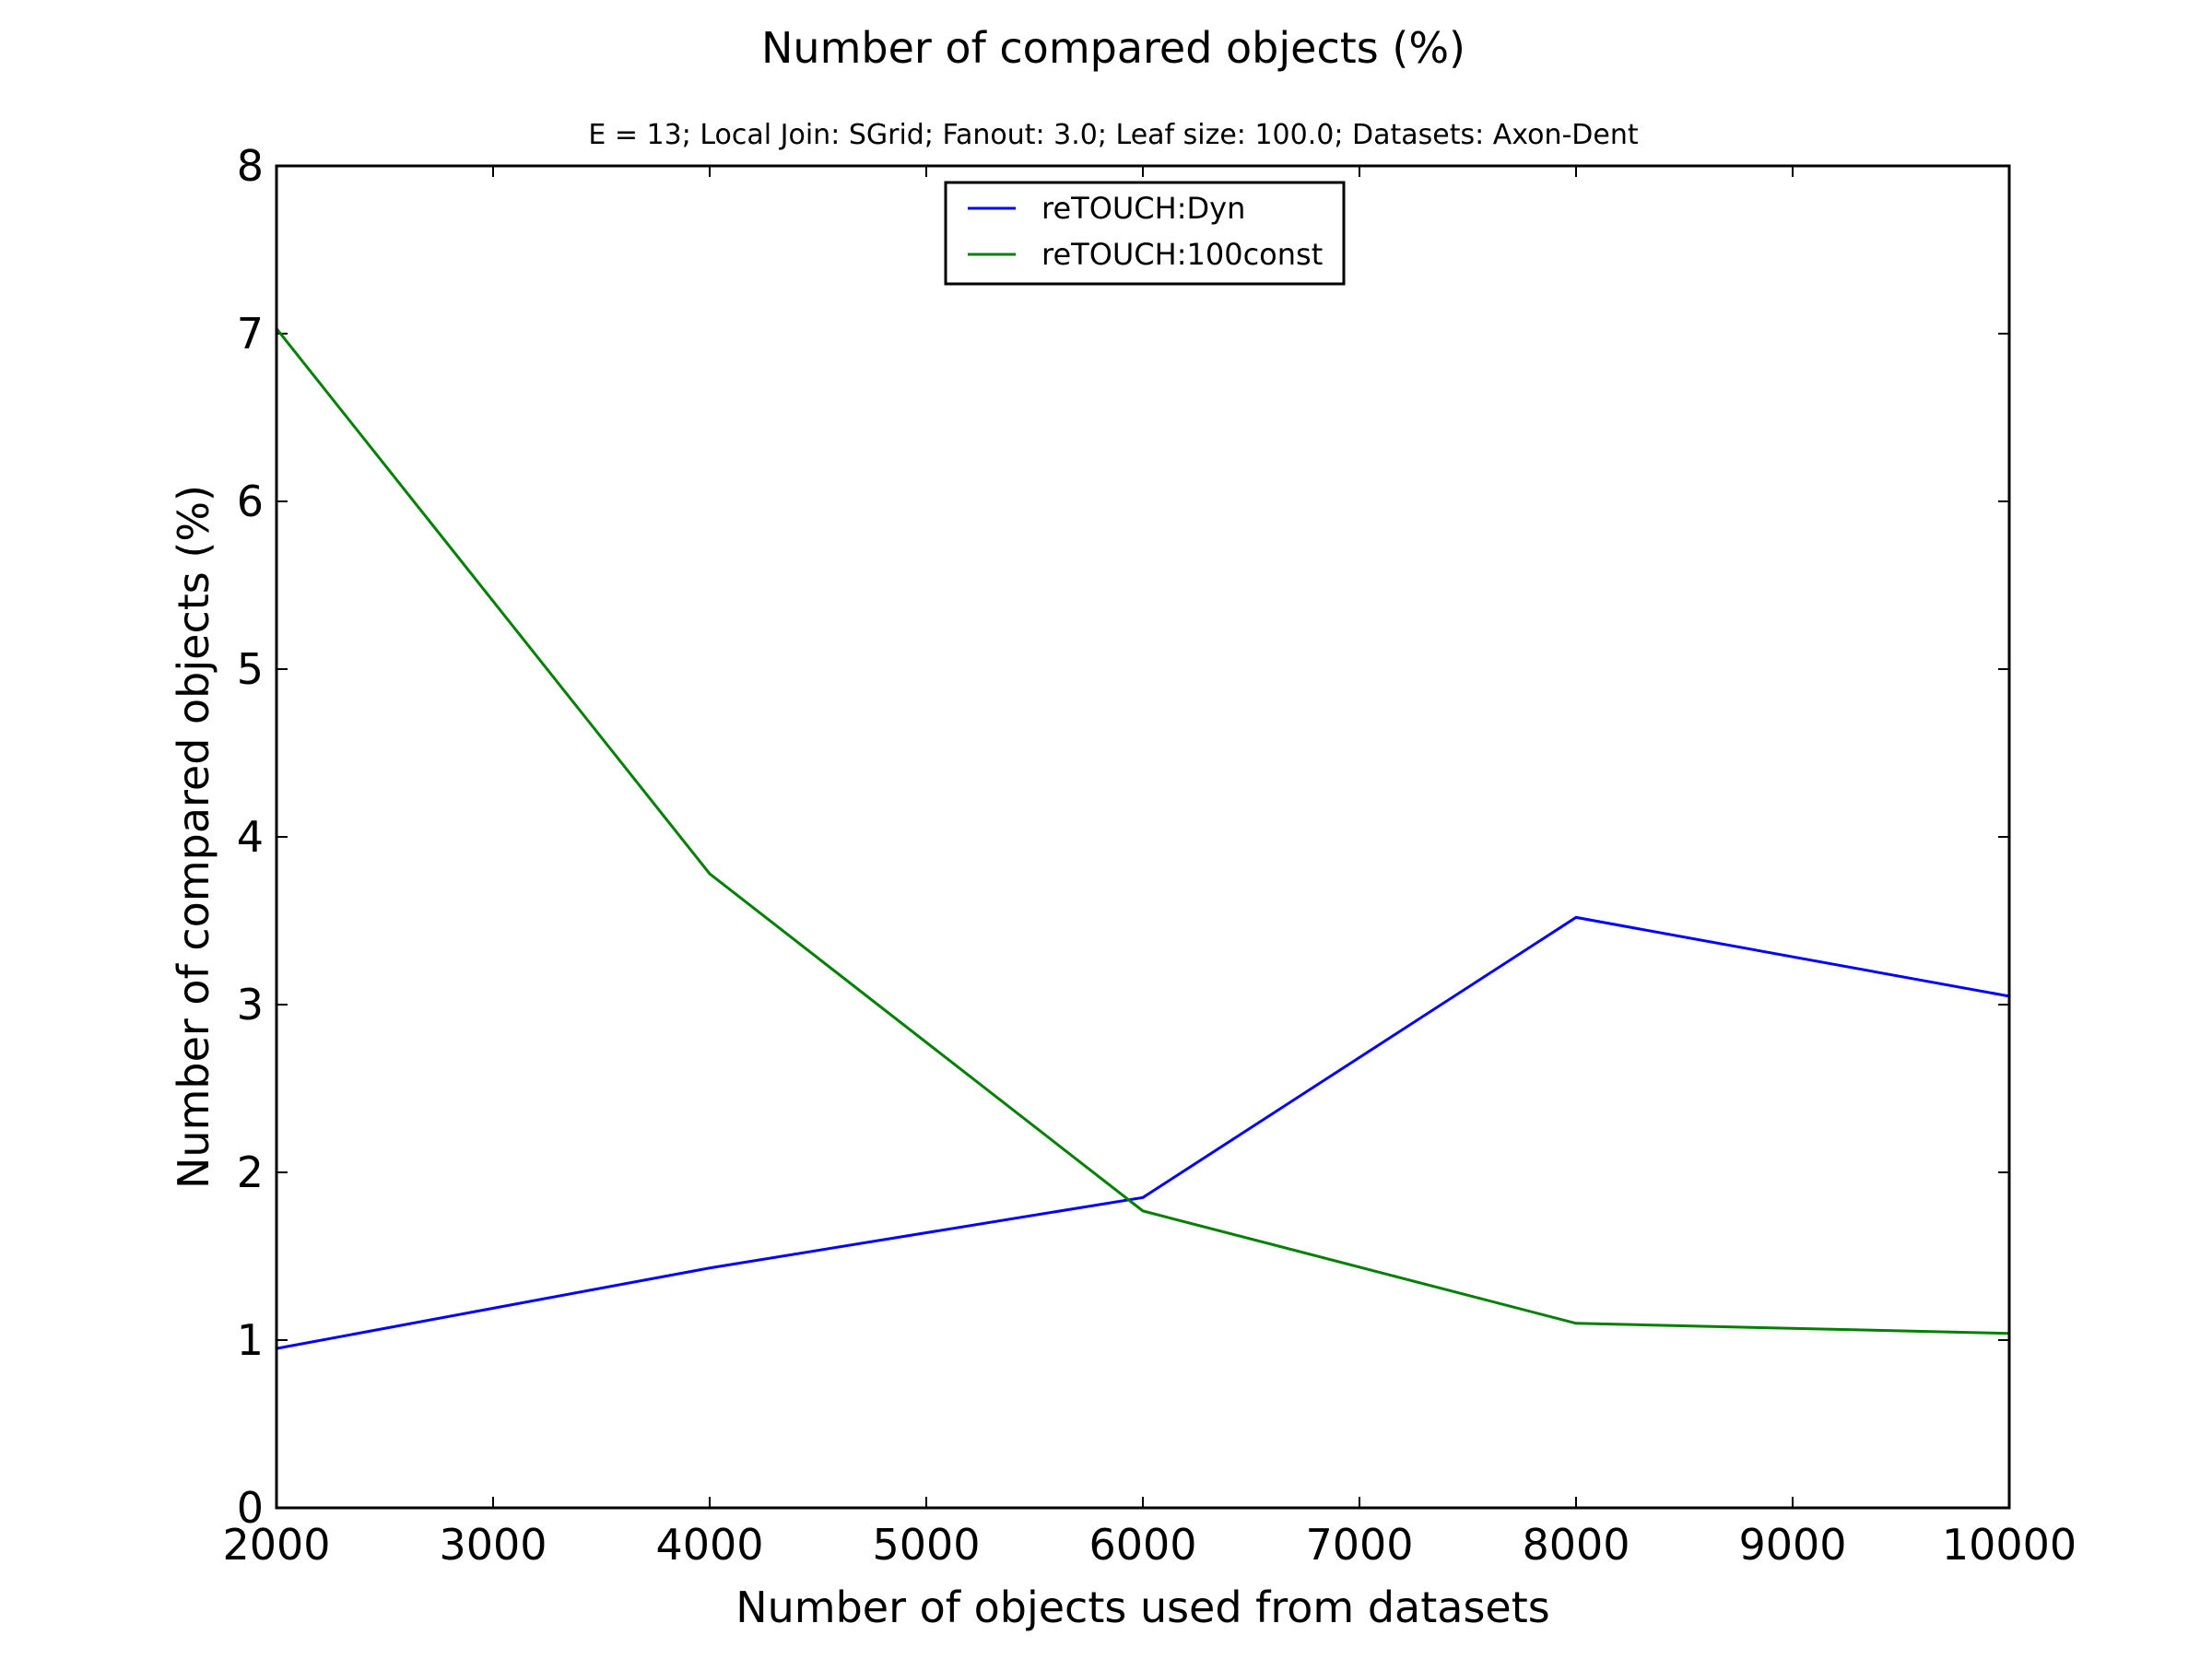 The width and height of the screenshot is (2212, 1659). Describe the element at coordinates (1359, 1545) in the screenshot. I see `x-tick-label: 7000` at that location.